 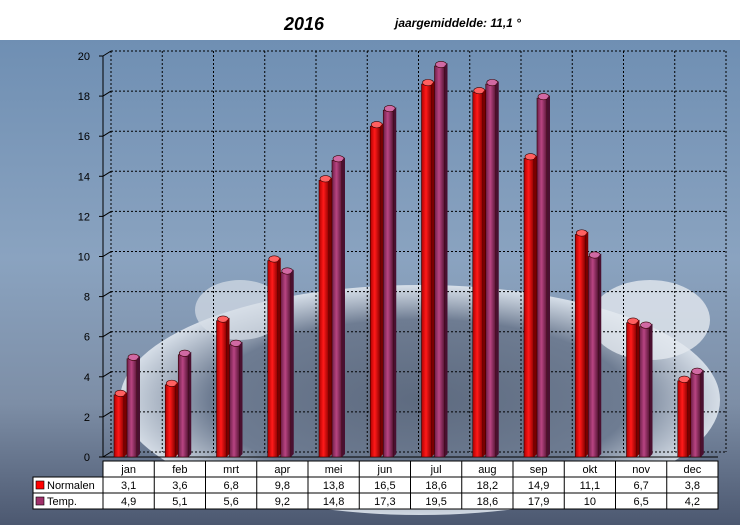 I want to click on y-tick-label: 10, so click(x=84, y=258).